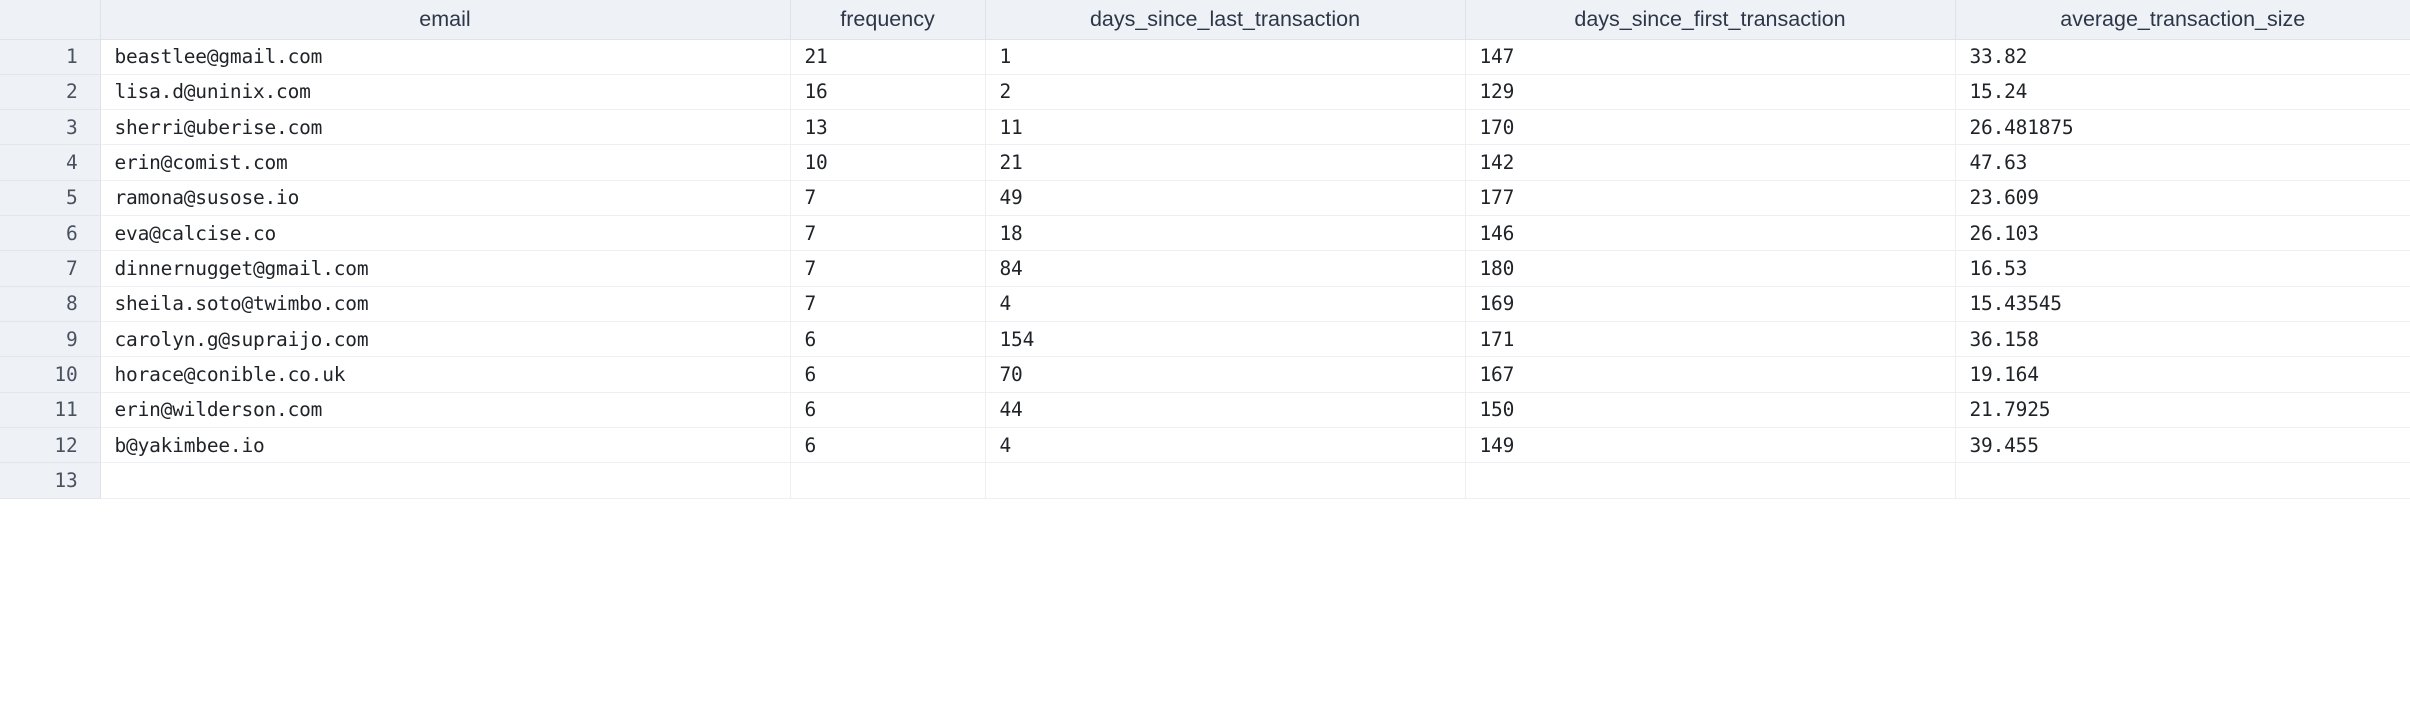  I want to click on table-row: 9 carolyn.g@supraijo.com 6 154 171 36.158, so click(1205, 339).